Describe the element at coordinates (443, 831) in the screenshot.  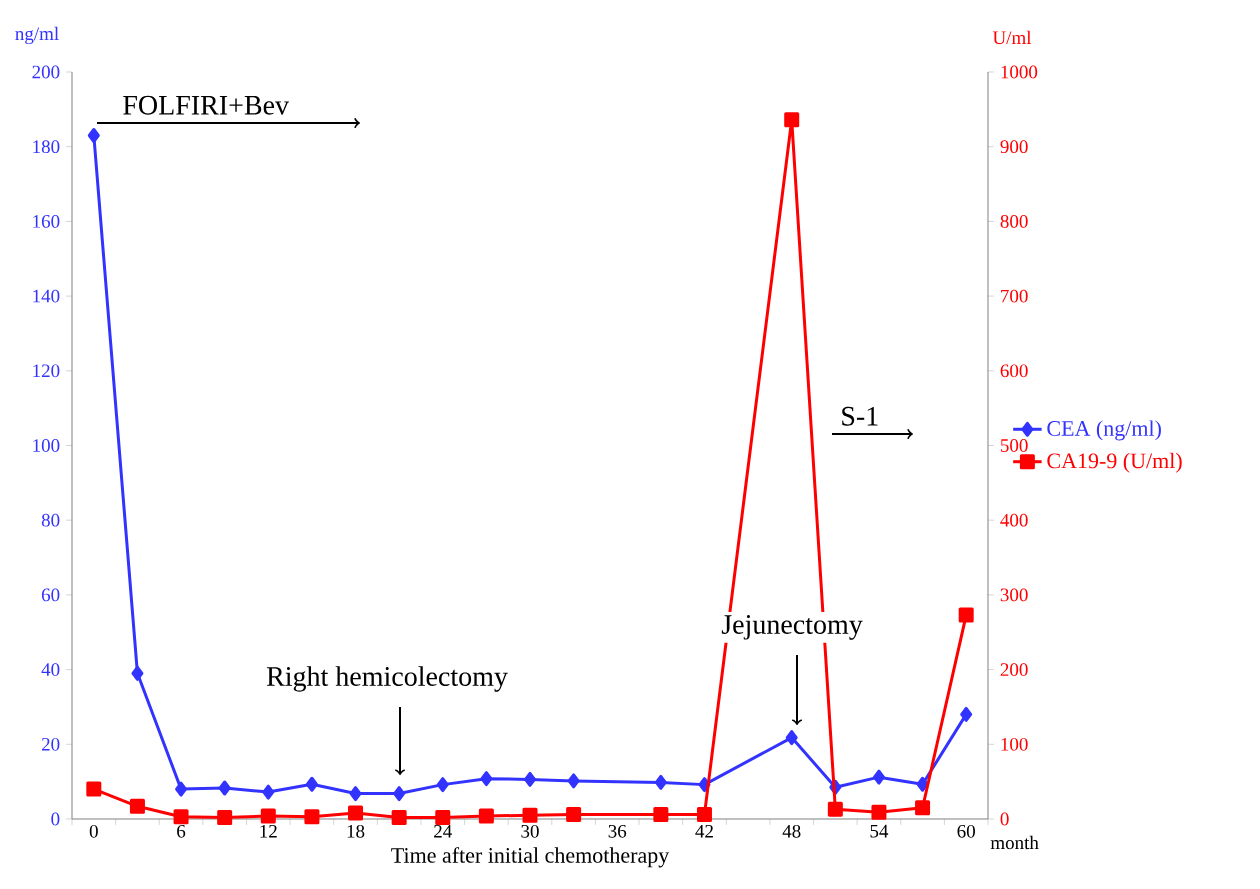
I see `x-tick-label: 24` at that location.